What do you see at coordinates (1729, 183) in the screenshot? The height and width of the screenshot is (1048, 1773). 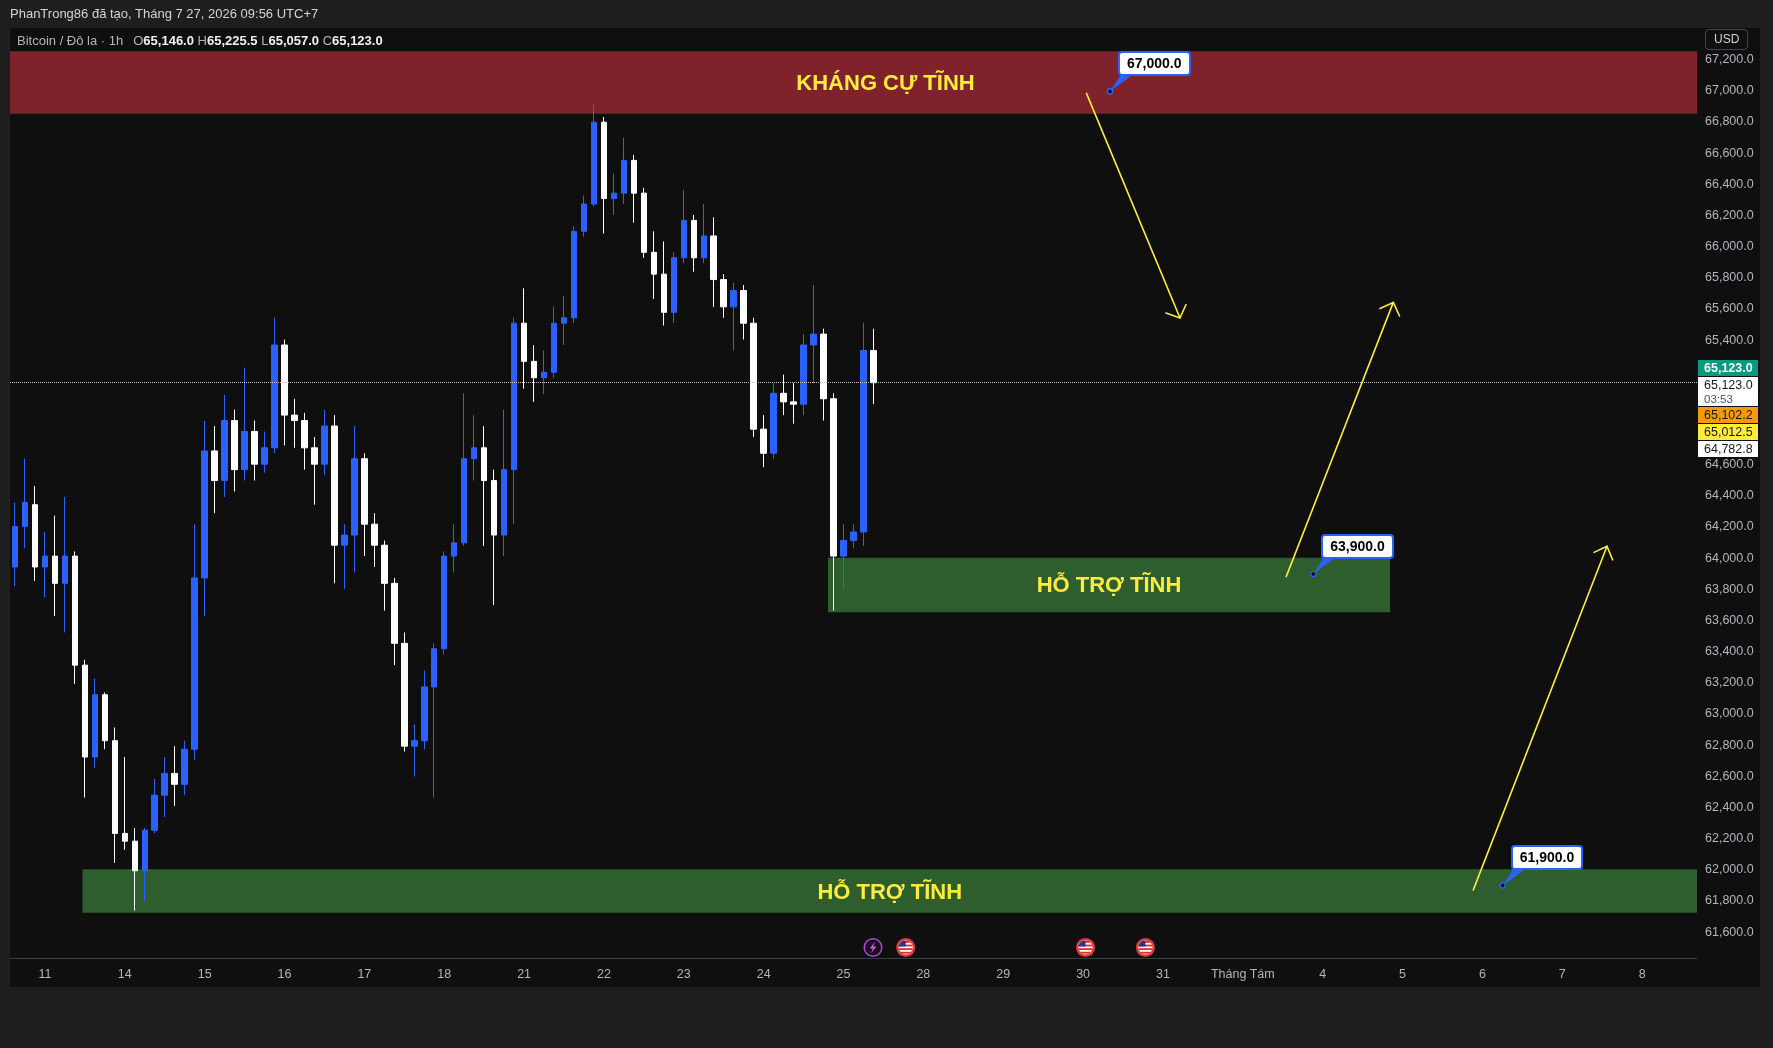 I see `y-tick-label: 66,400.0` at bounding box center [1729, 183].